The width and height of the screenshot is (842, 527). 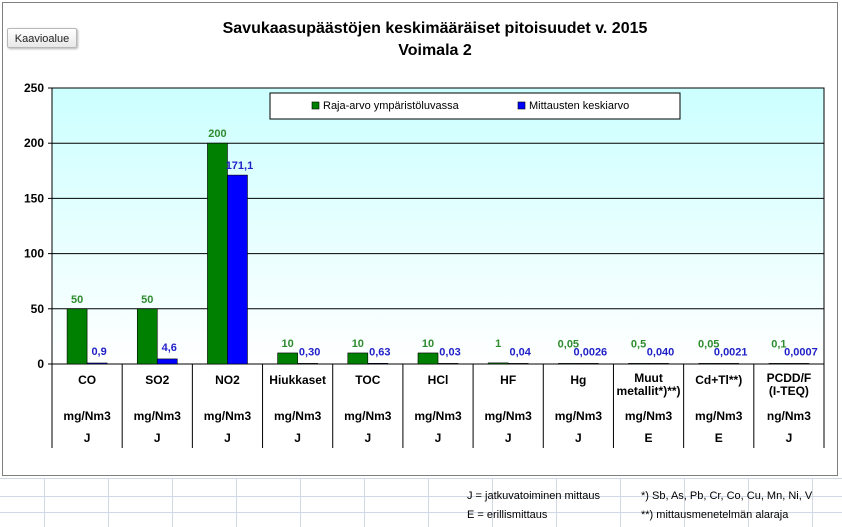 I want to click on data-label: 171,1, so click(x=240, y=166).